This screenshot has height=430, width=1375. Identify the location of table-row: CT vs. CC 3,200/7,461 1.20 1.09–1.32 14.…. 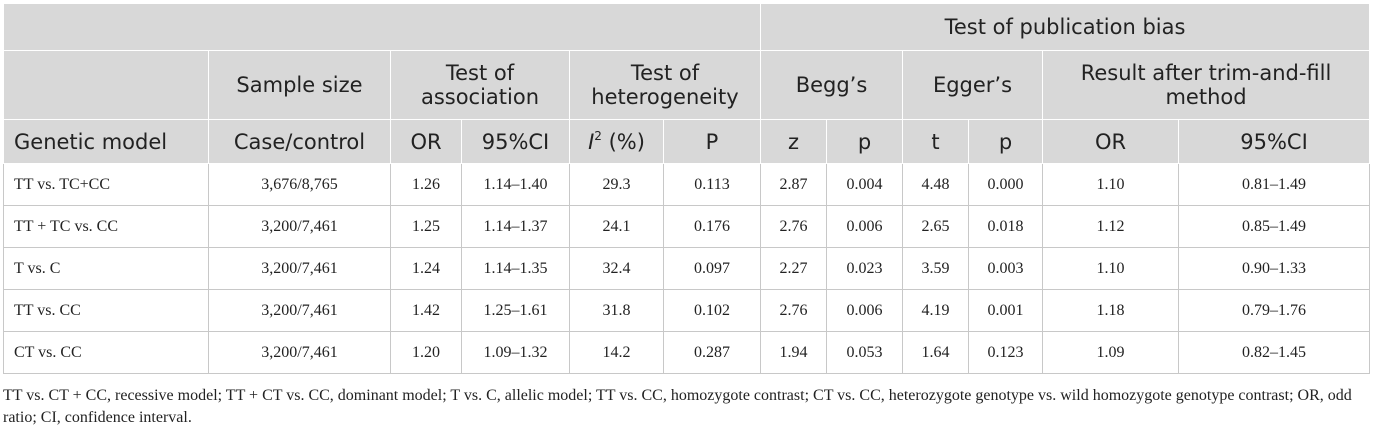
(687, 352).